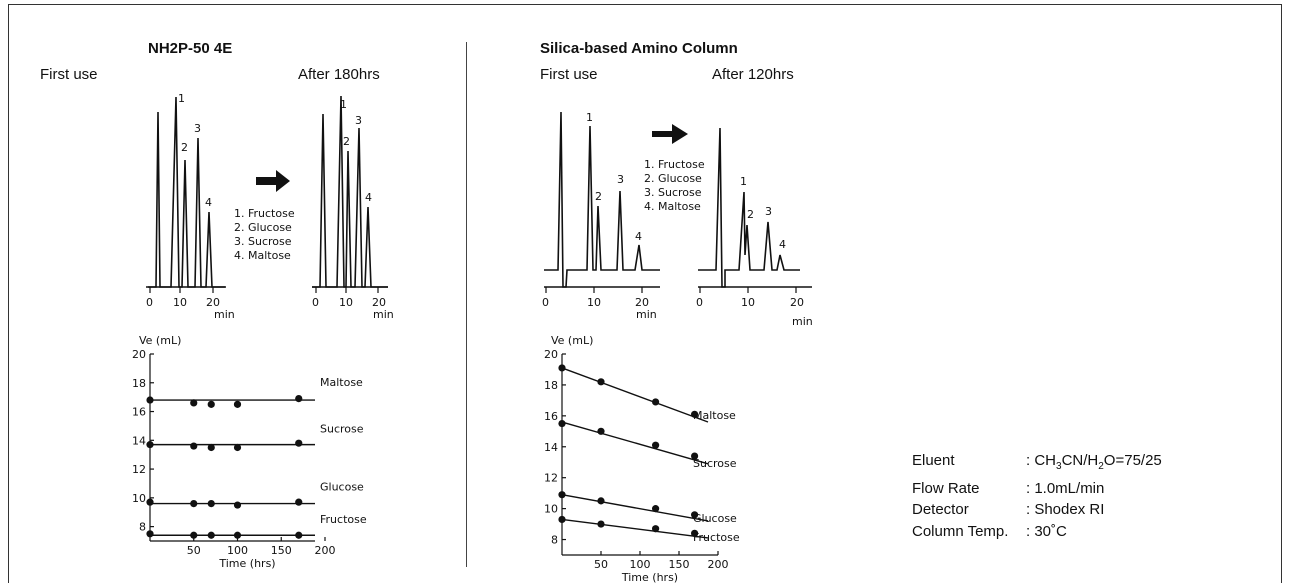 The width and height of the screenshot is (1290, 585). What do you see at coordinates (273, 181) in the screenshot?
I see `left-arrow-icon` at bounding box center [273, 181].